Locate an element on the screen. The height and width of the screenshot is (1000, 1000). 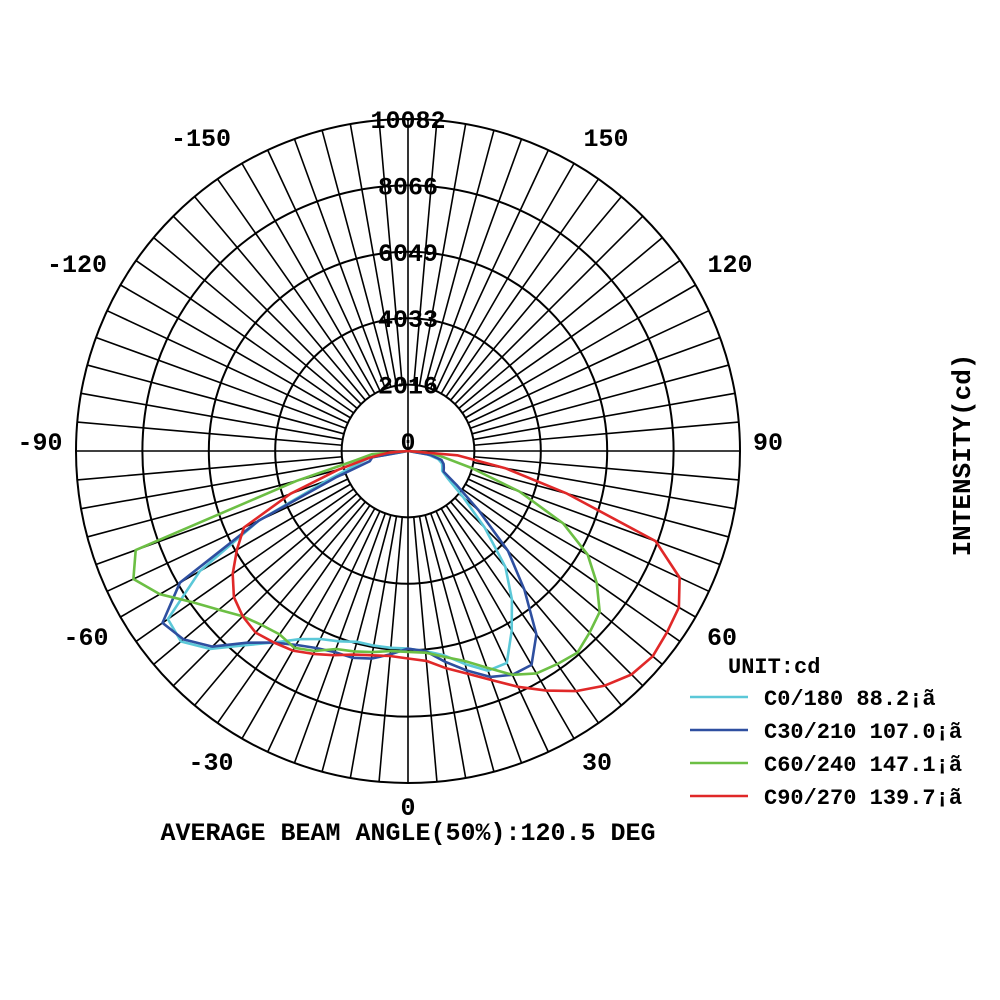
unit-label: UNIT:cd is located at coordinates (774, 667).